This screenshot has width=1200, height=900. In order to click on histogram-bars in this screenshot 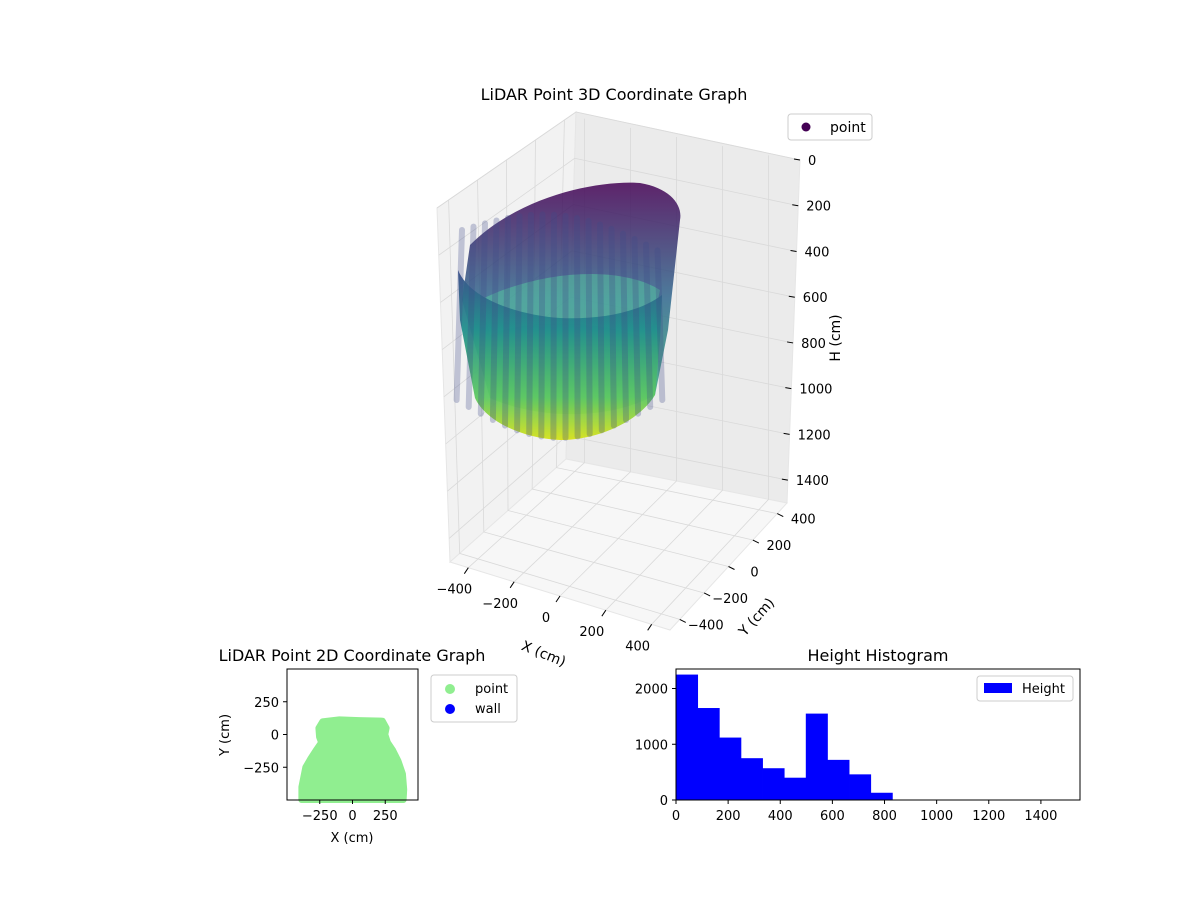, I will do `click(784, 737)`.